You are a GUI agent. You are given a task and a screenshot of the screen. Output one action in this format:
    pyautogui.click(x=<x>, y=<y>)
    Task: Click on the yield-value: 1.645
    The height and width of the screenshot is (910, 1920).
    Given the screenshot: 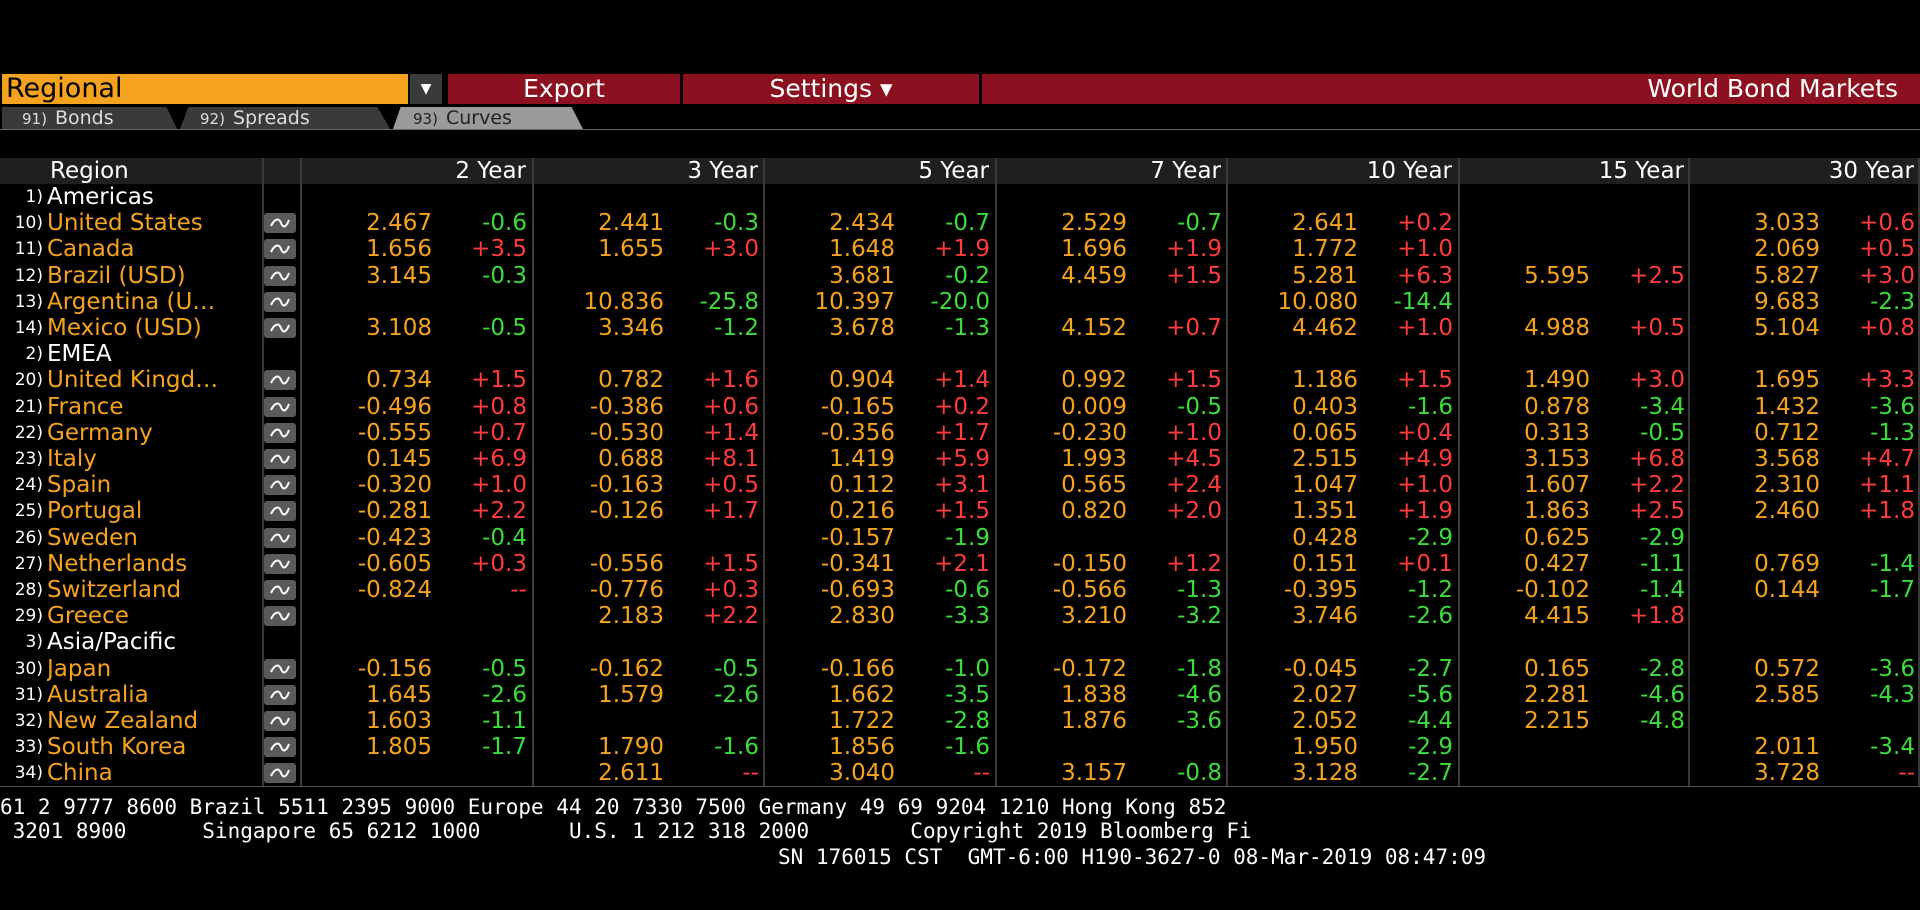 What is the action you would take?
    pyautogui.click(x=399, y=694)
    